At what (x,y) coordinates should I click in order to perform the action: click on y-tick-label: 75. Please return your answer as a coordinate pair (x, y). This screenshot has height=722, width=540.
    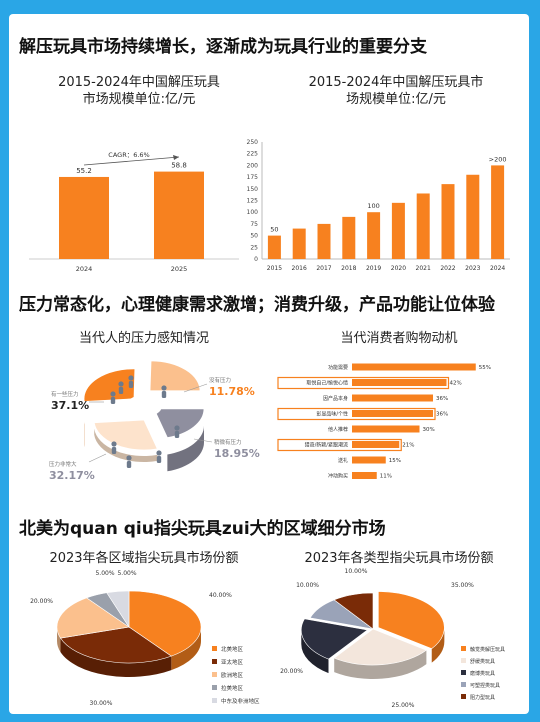
    Looking at the image, I should click on (254, 224).